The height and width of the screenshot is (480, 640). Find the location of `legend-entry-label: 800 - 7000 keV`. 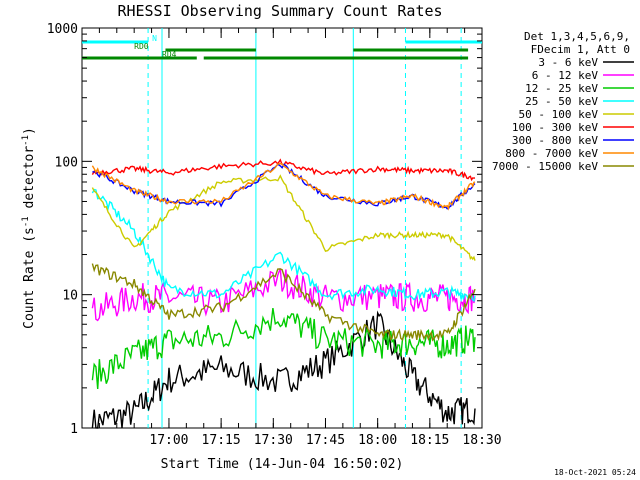

legend-entry-label: 800 - 7000 keV is located at coordinates (551, 153).